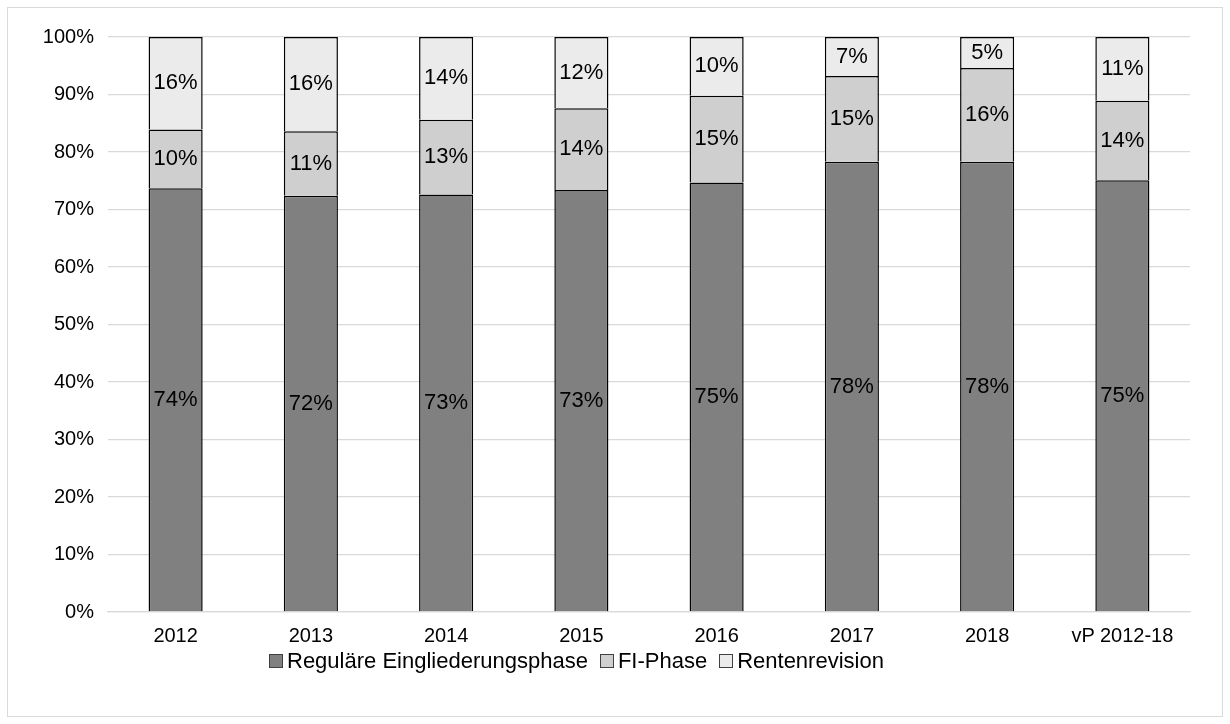 Image resolution: width=1230 pixels, height=724 pixels. Describe the element at coordinates (68, 35) in the screenshot. I see `y-tick-label: 100%` at that location.